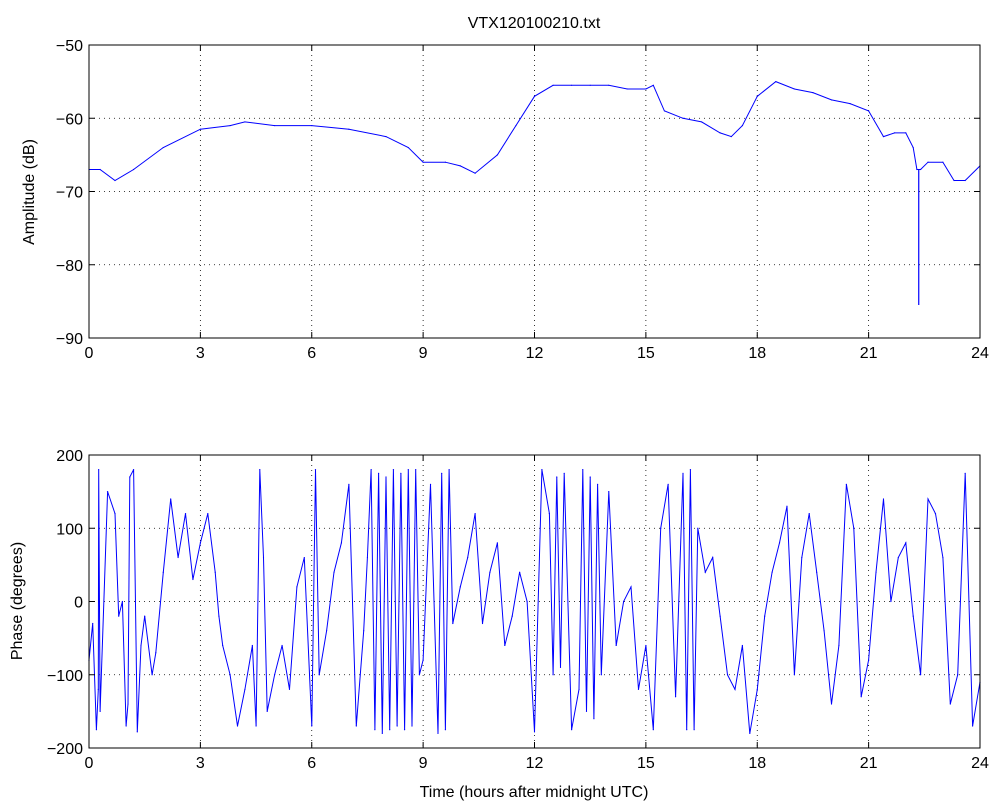 The image size is (998, 806). What do you see at coordinates (89, 353) in the screenshot?
I see `x-tick-label: 0` at bounding box center [89, 353].